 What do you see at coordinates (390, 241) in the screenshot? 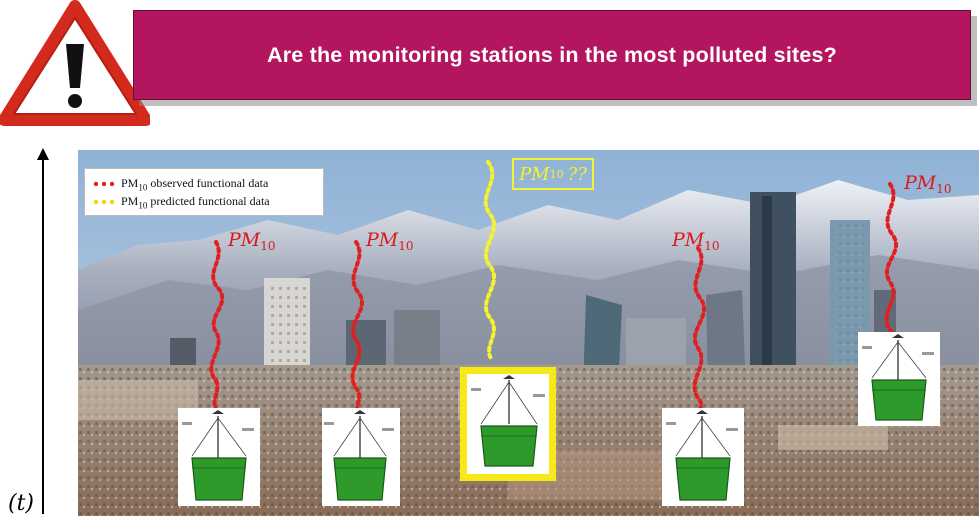
I see `pm-label-2: PM10` at bounding box center [390, 241].